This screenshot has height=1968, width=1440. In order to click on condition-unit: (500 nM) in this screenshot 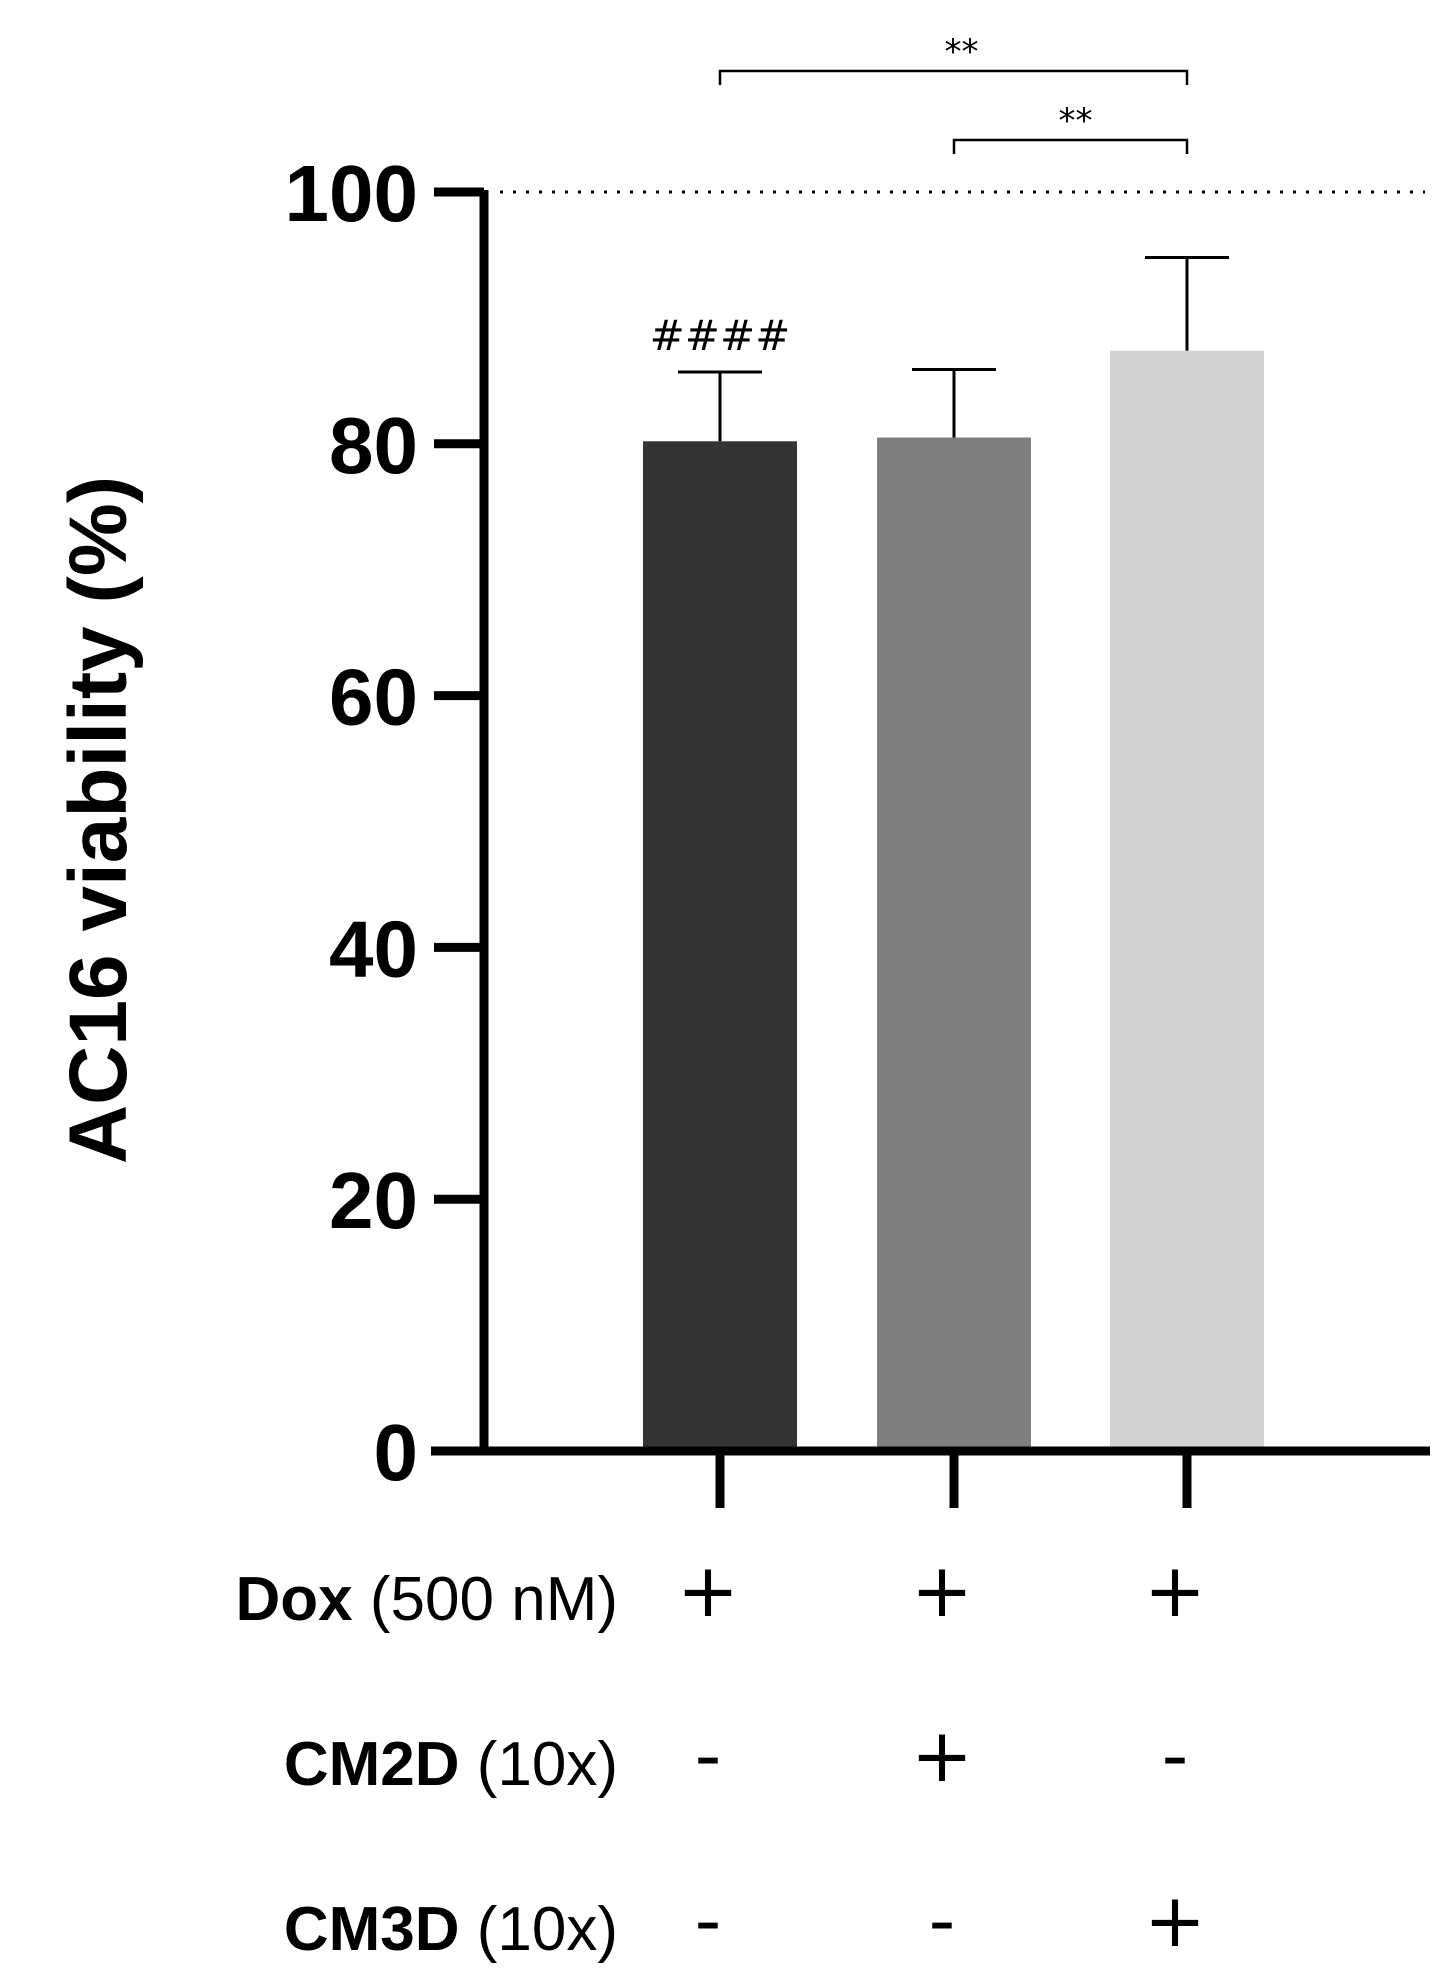, I will do `click(485, 1599)`.